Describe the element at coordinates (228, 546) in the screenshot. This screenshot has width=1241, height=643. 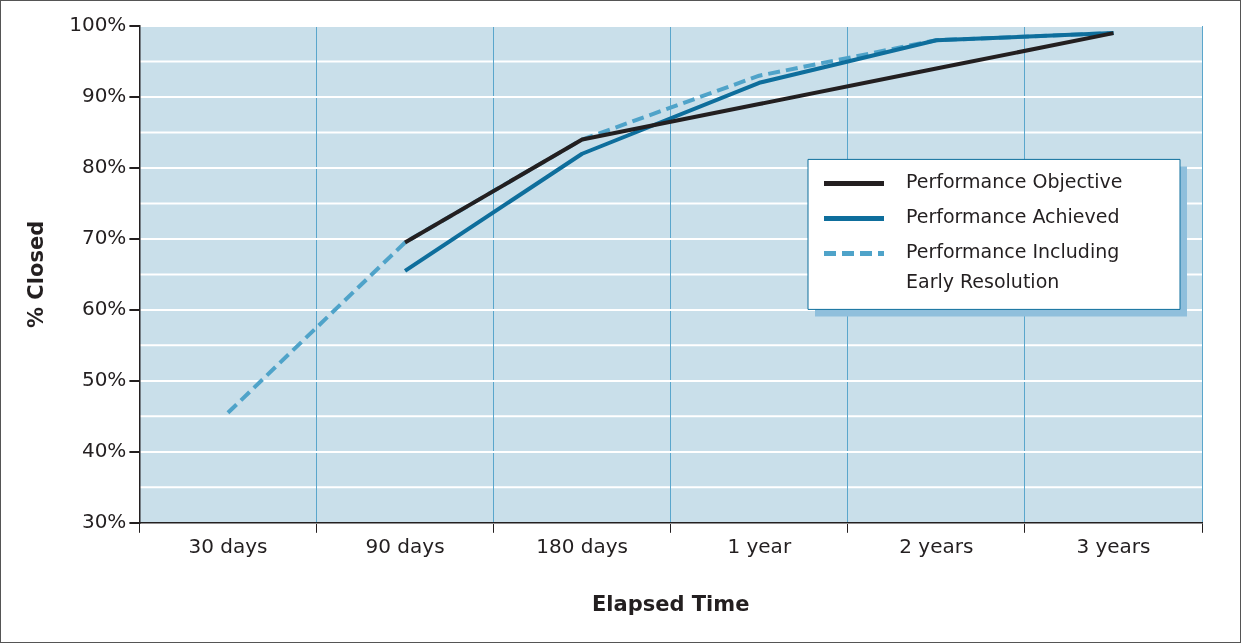
I see `x-tick-label: 30 days` at that location.